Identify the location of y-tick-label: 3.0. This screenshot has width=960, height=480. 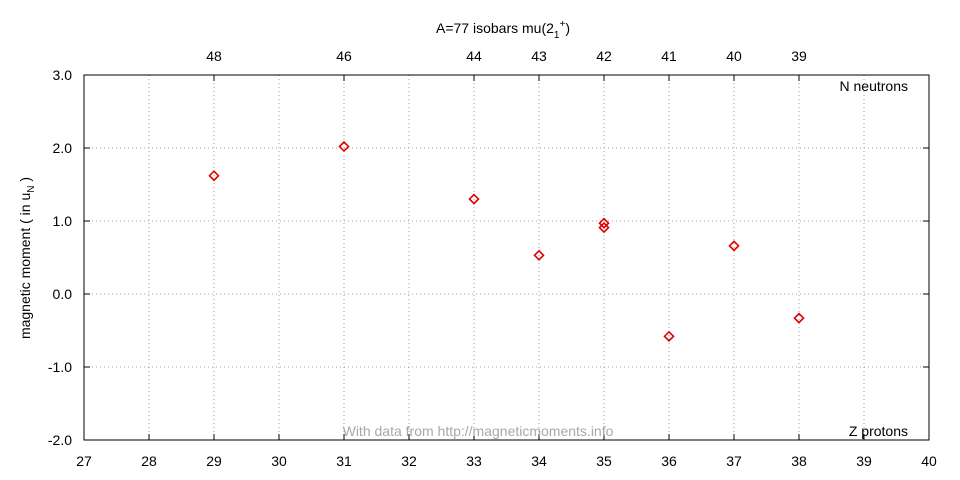
(63, 75).